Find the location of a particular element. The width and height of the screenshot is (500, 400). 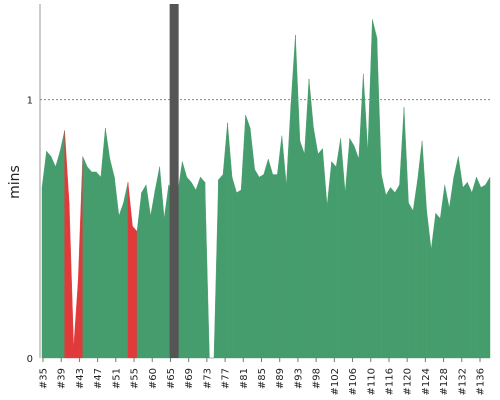

x-tick-label: #55 is located at coordinates (135, 378).